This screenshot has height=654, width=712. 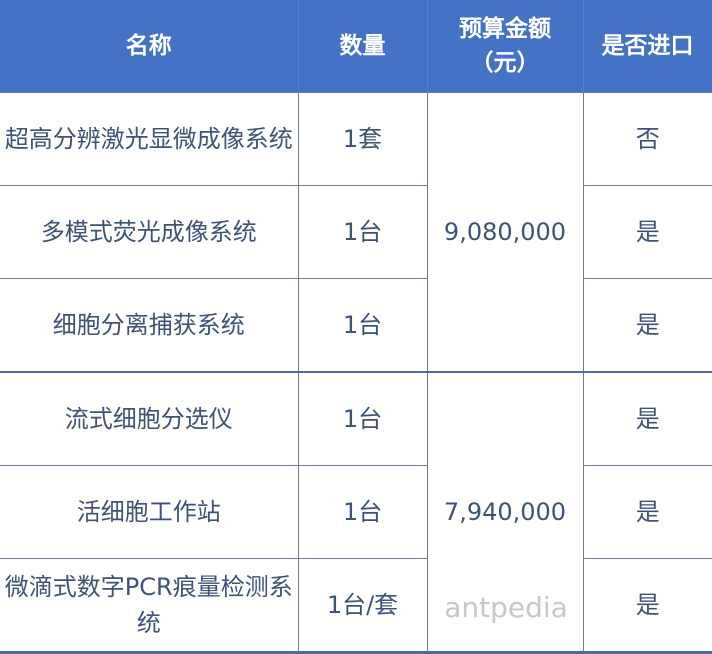 I want to click on header-row: 名称 数量 预算金额（元） 是否进口, so click(x=356, y=46).